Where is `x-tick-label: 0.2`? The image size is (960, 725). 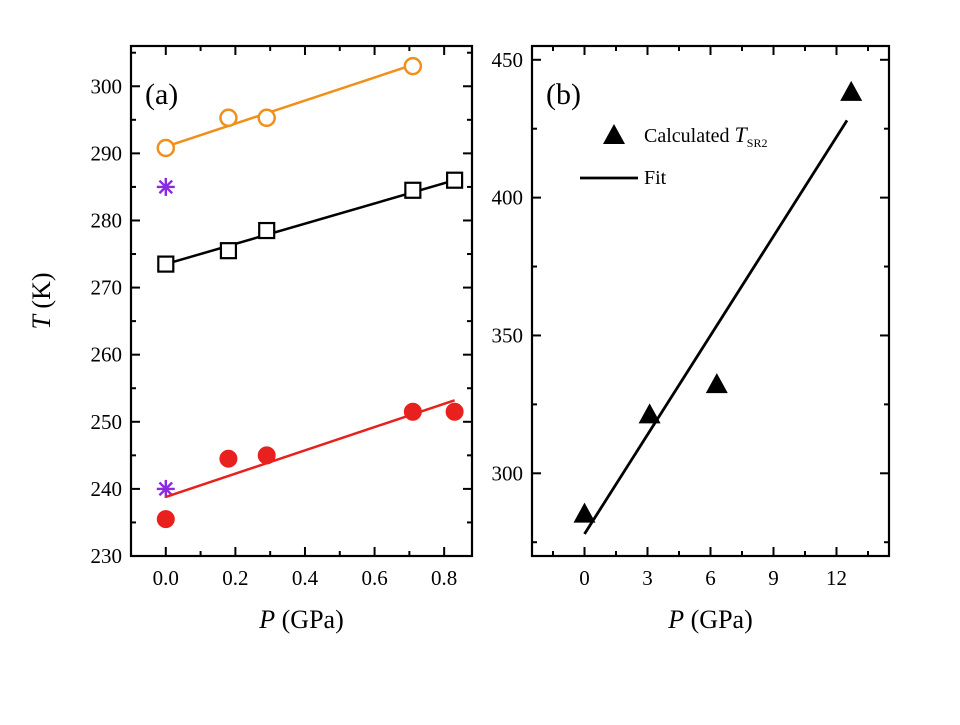 x-tick-label: 0.2 is located at coordinates (235, 578).